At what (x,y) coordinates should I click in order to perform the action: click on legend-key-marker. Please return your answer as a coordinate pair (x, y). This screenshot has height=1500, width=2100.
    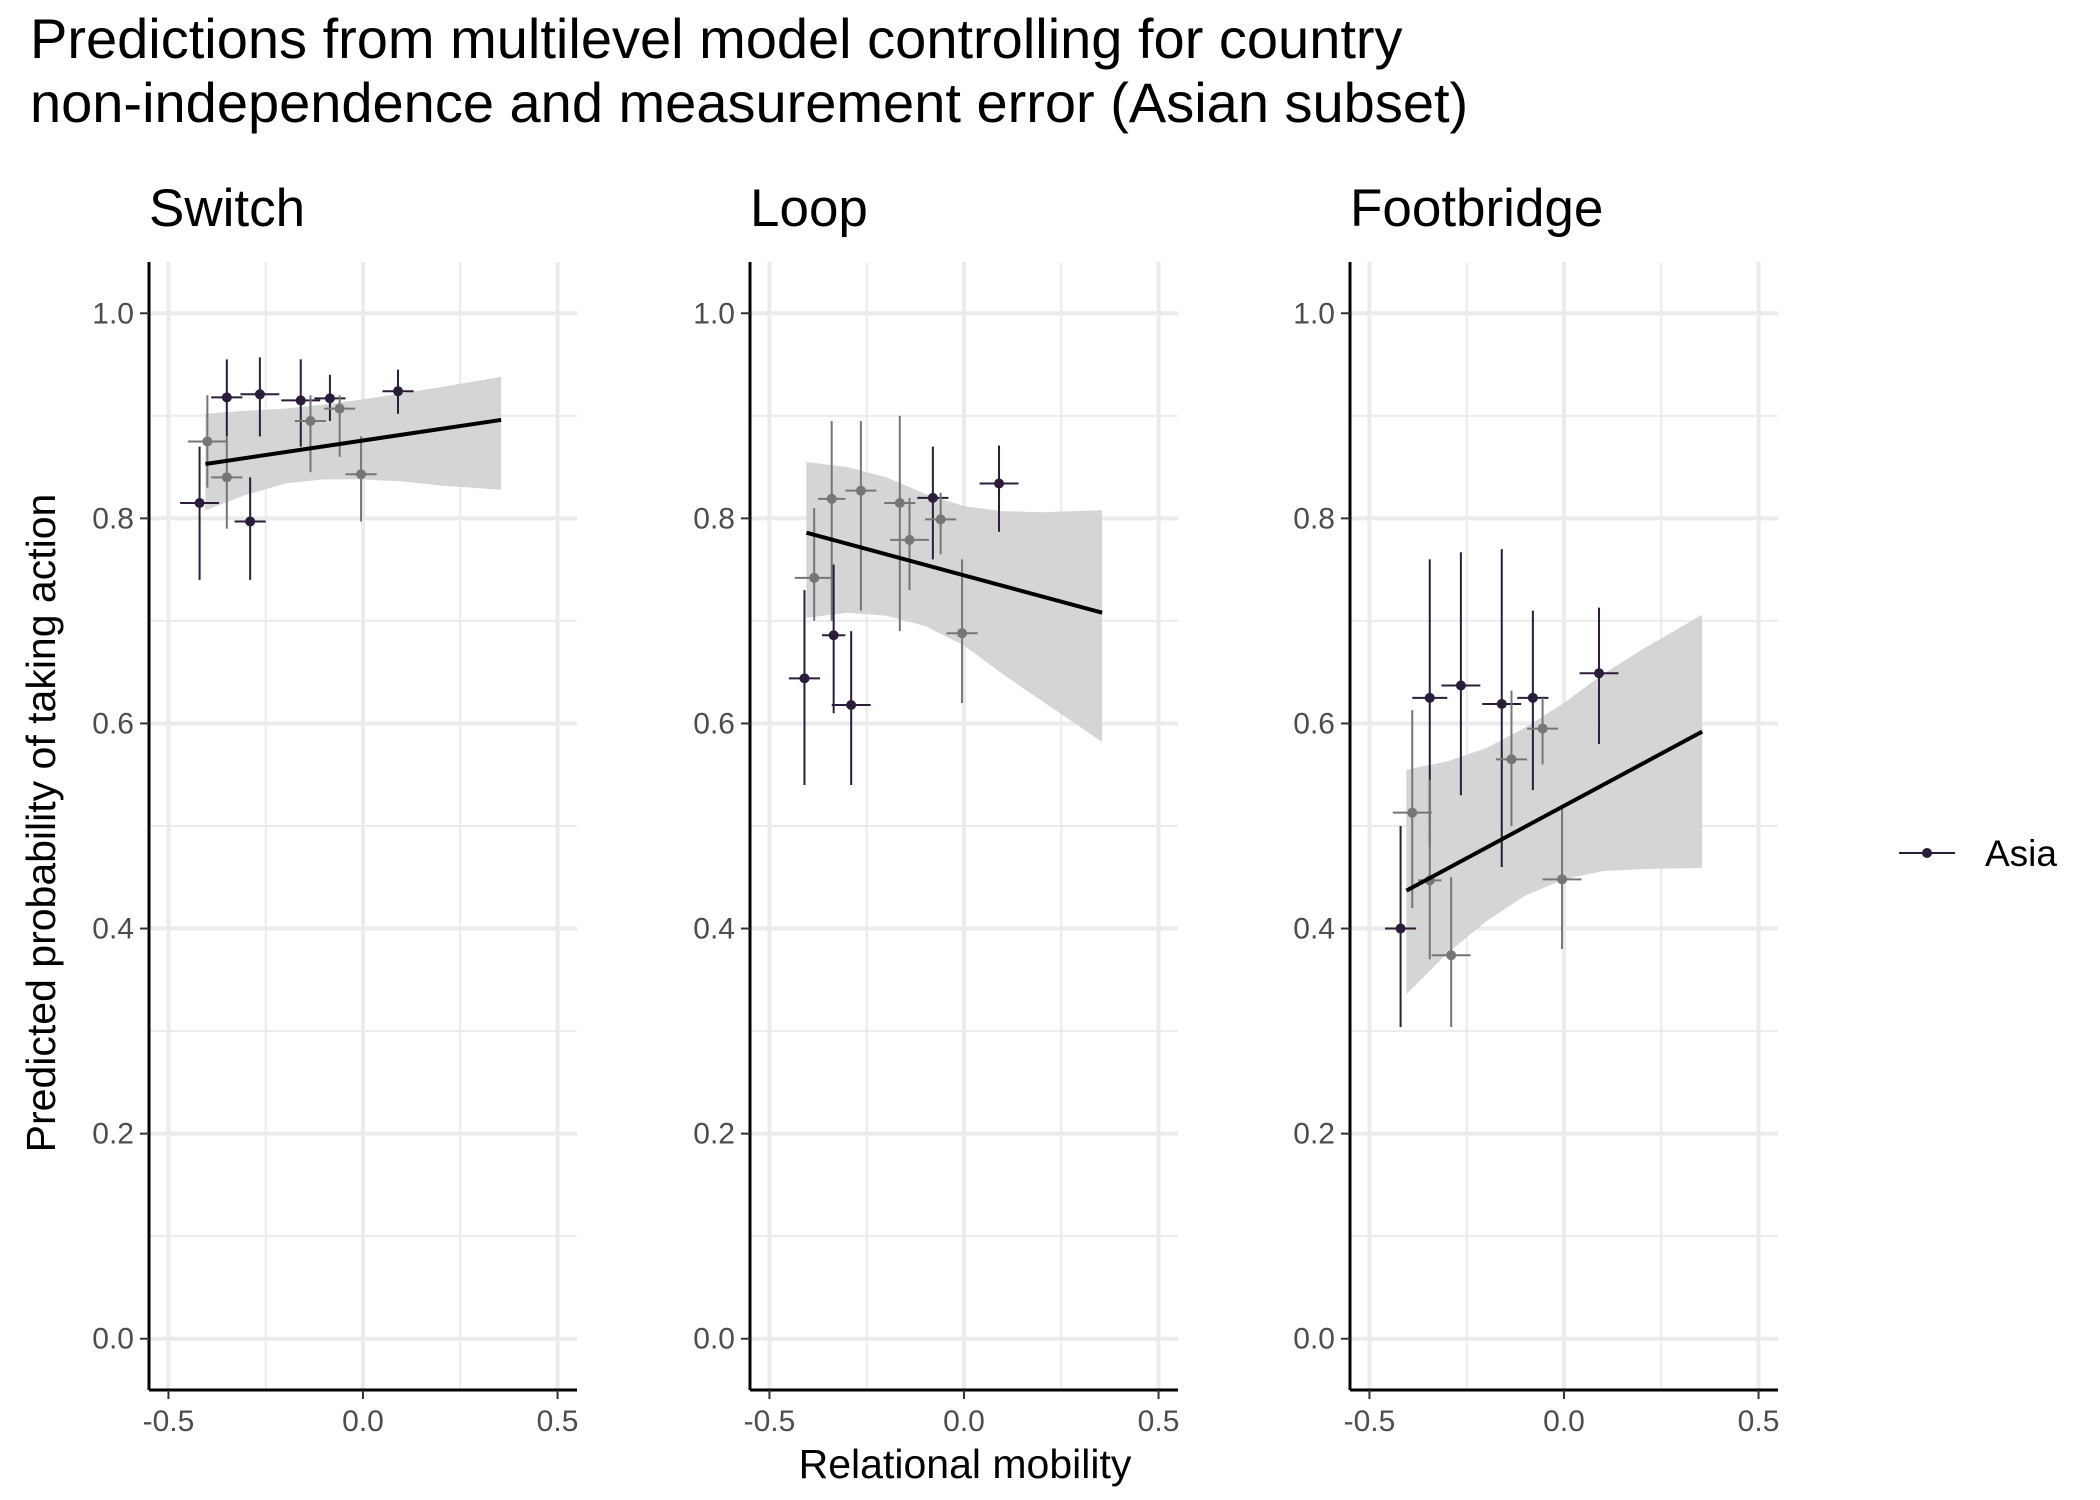
    Looking at the image, I should click on (1927, 853).